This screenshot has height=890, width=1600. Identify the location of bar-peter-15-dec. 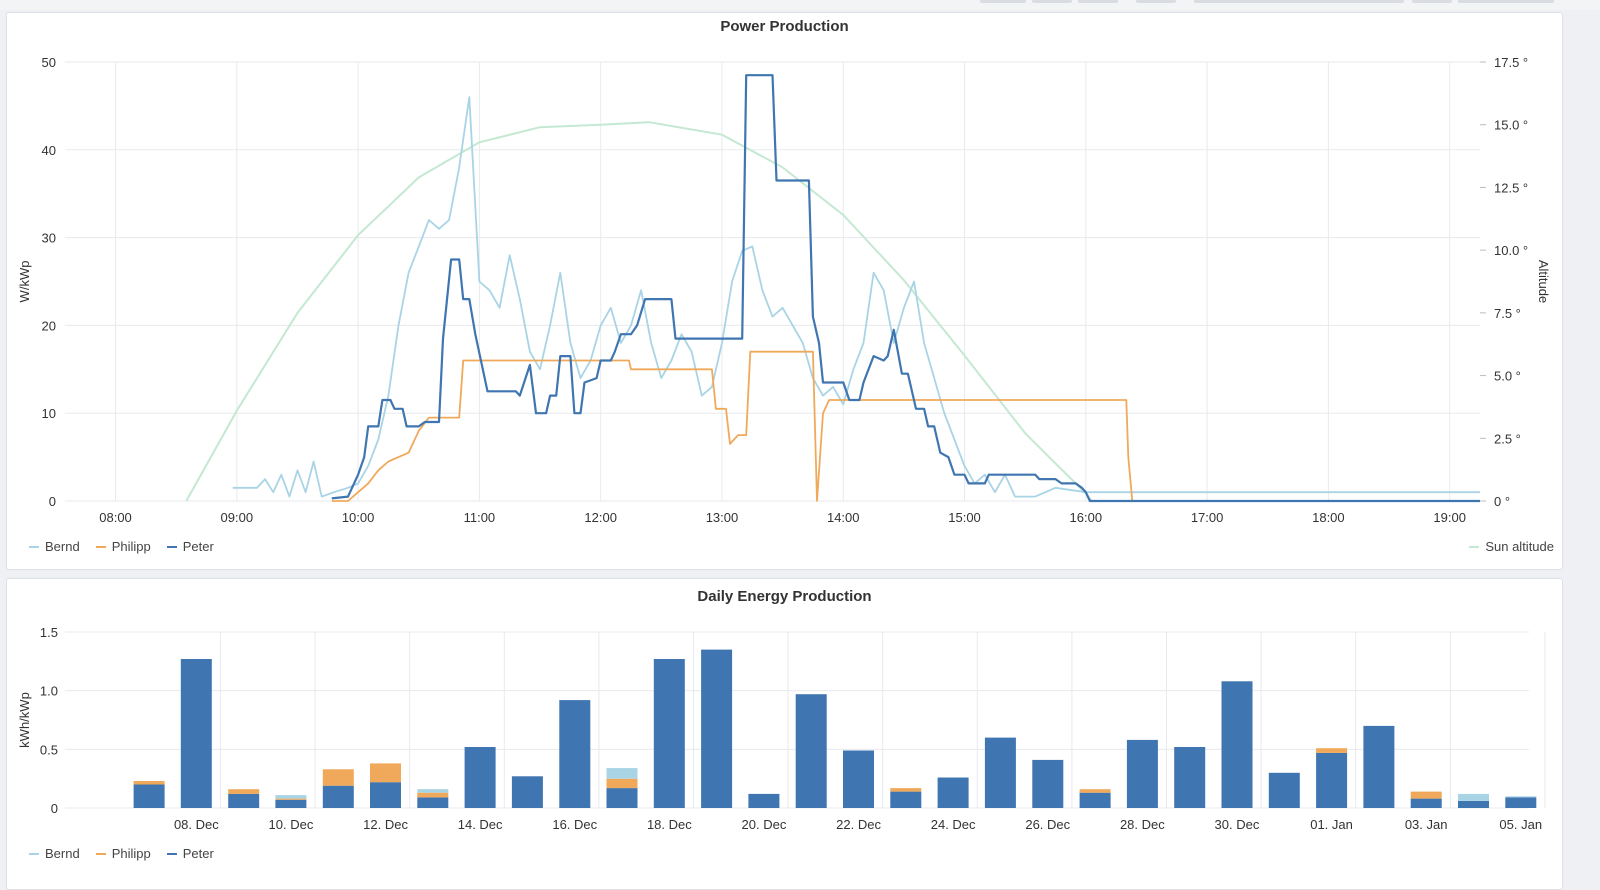
(527, 792).